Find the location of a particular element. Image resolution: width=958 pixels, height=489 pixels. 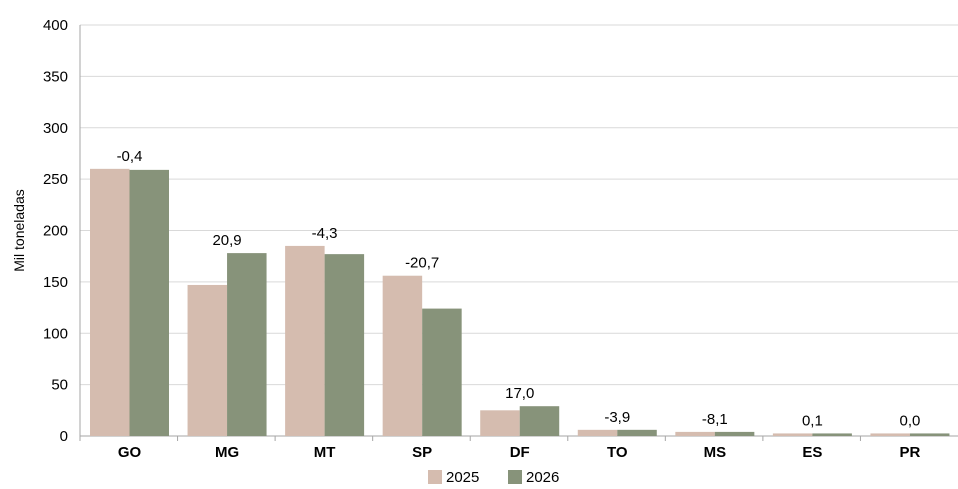

y-axis-label: Mil toneladas is located at coordinates (19, 230).